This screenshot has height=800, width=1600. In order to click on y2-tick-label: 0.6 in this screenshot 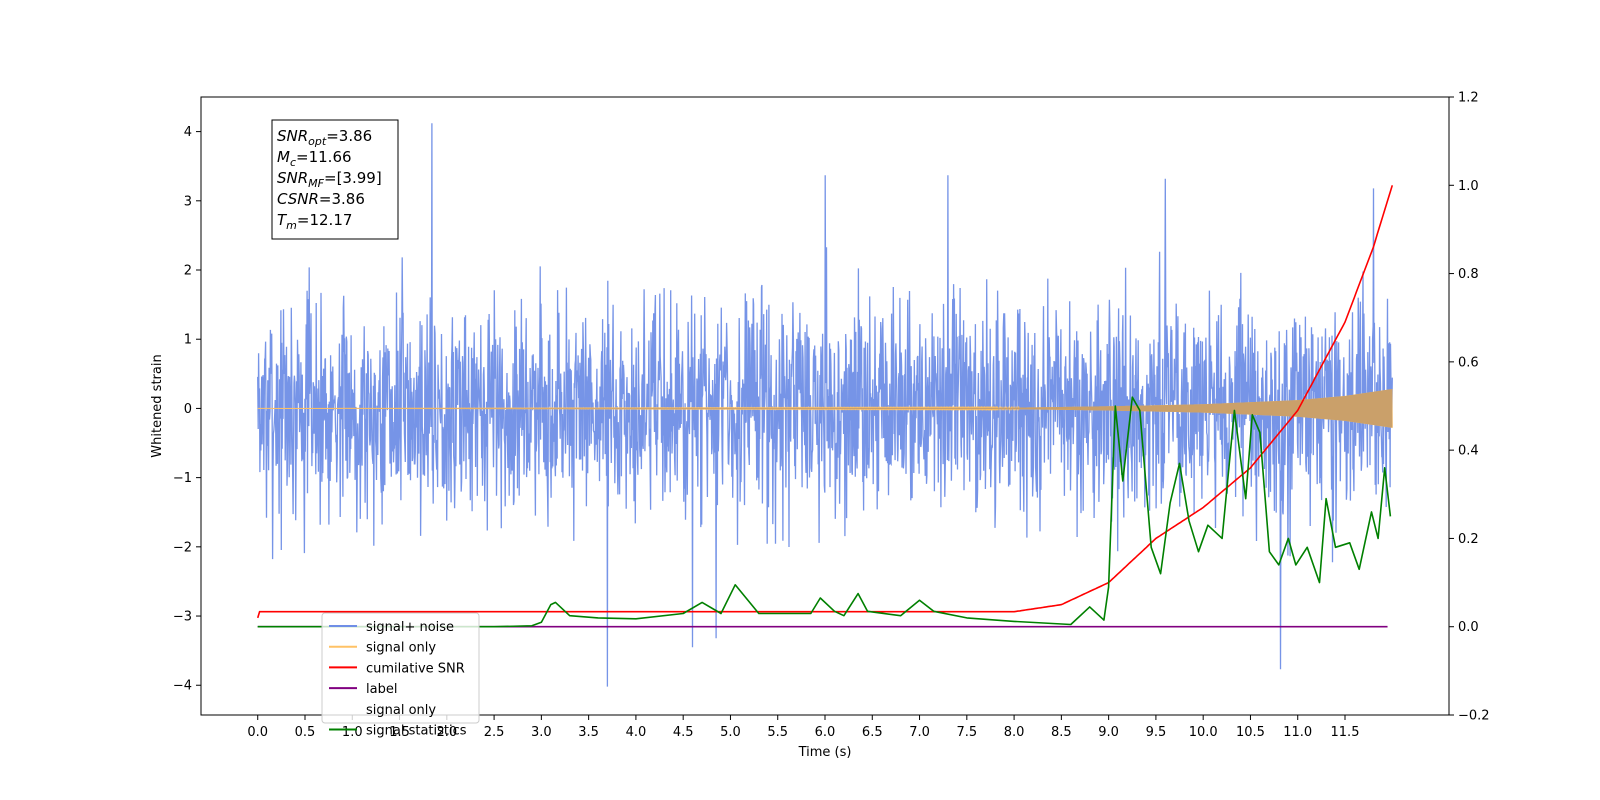, I will do `click(1468, 362)`.